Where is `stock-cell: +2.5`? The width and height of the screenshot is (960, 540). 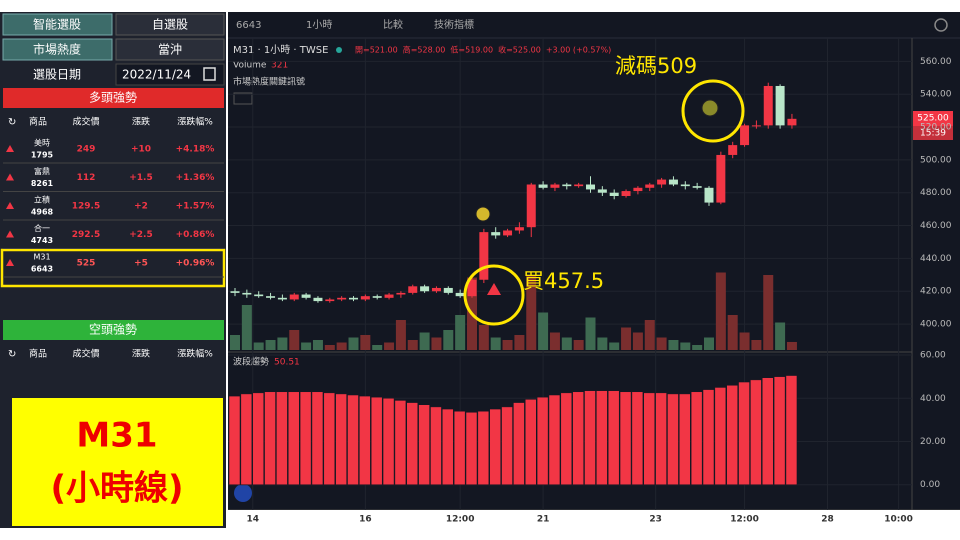 stock-cell: +2.5 is located at coordinates (140, 235).